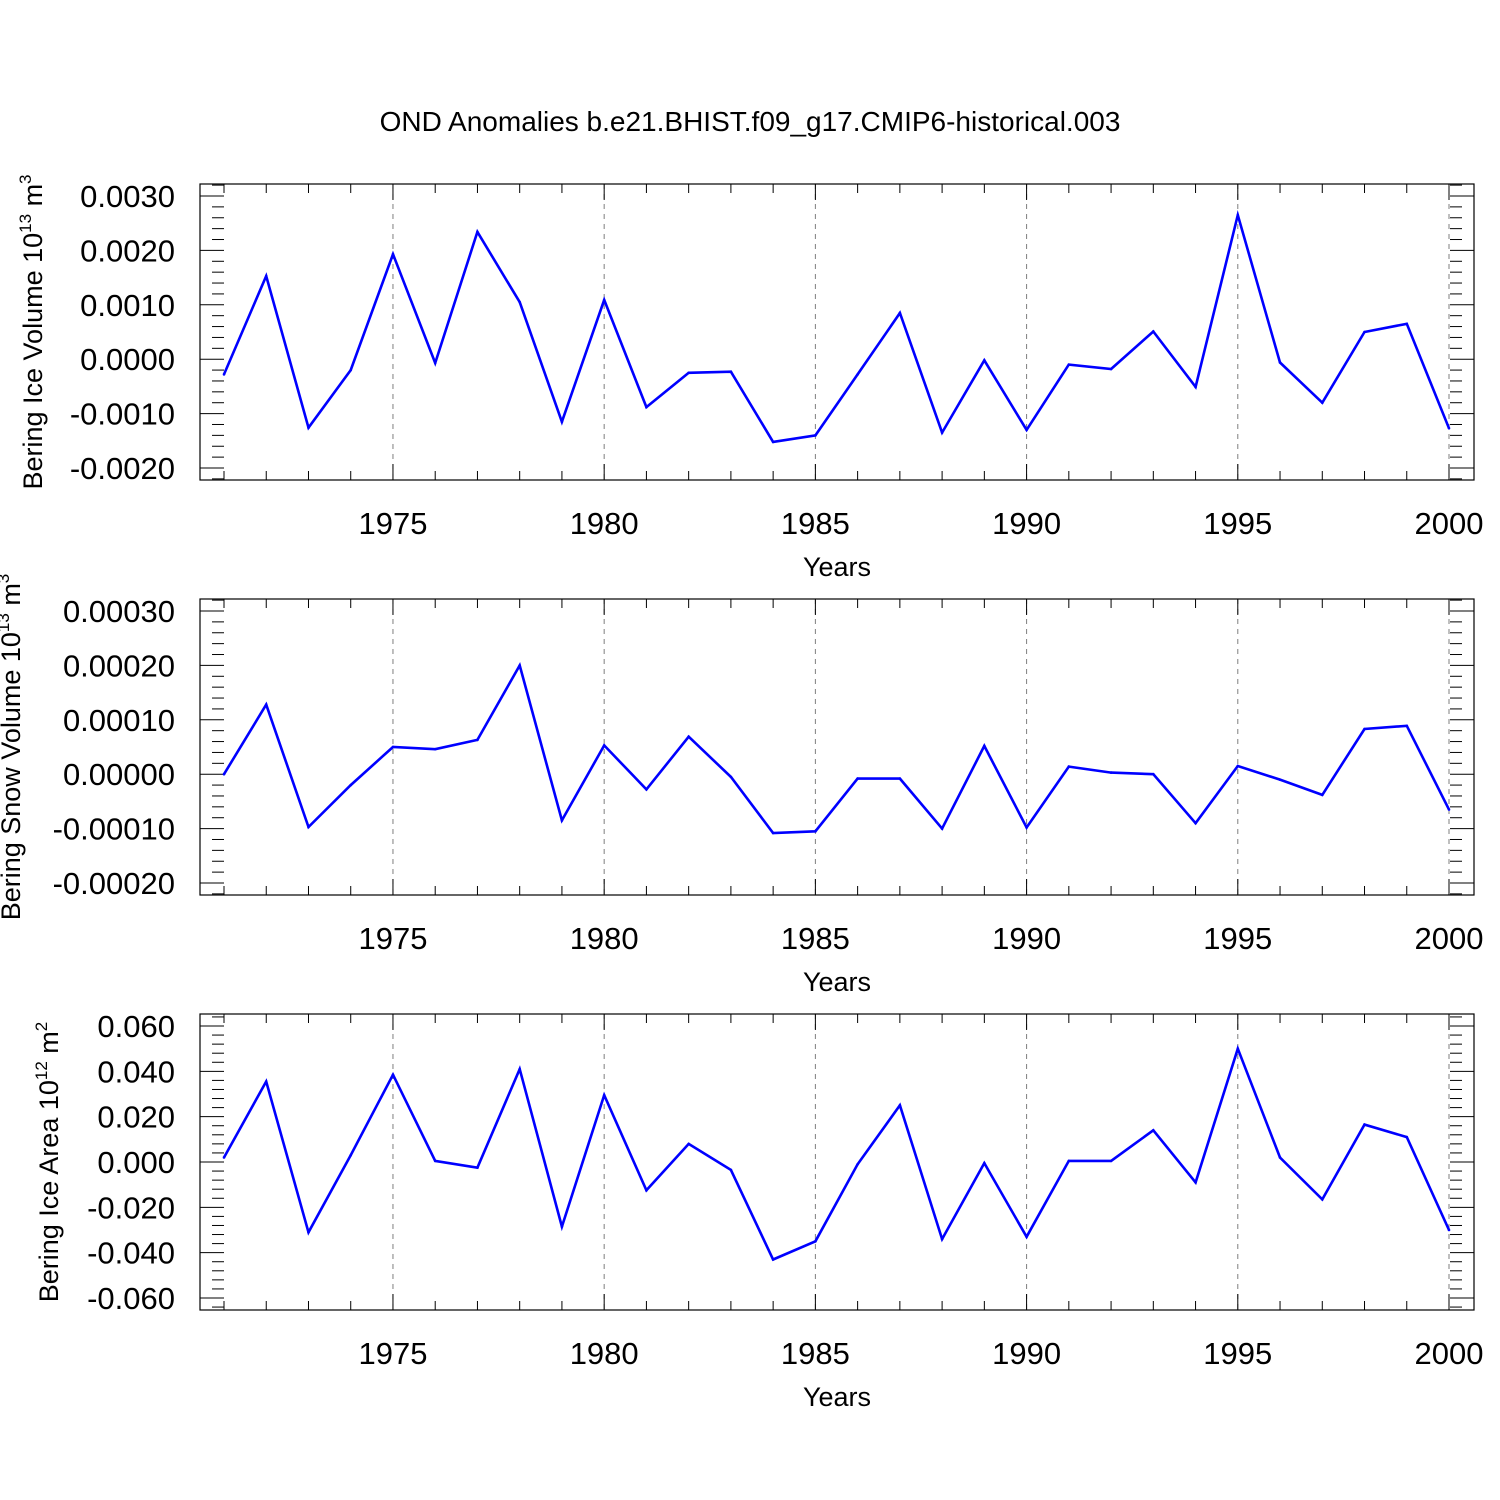 This screenshot has width=1500, height=1500. Describe the element at coordinates (48, 1162) in the screenshot. I see `y-axis-title: Bering Ice Area 1012 m2` at that location.